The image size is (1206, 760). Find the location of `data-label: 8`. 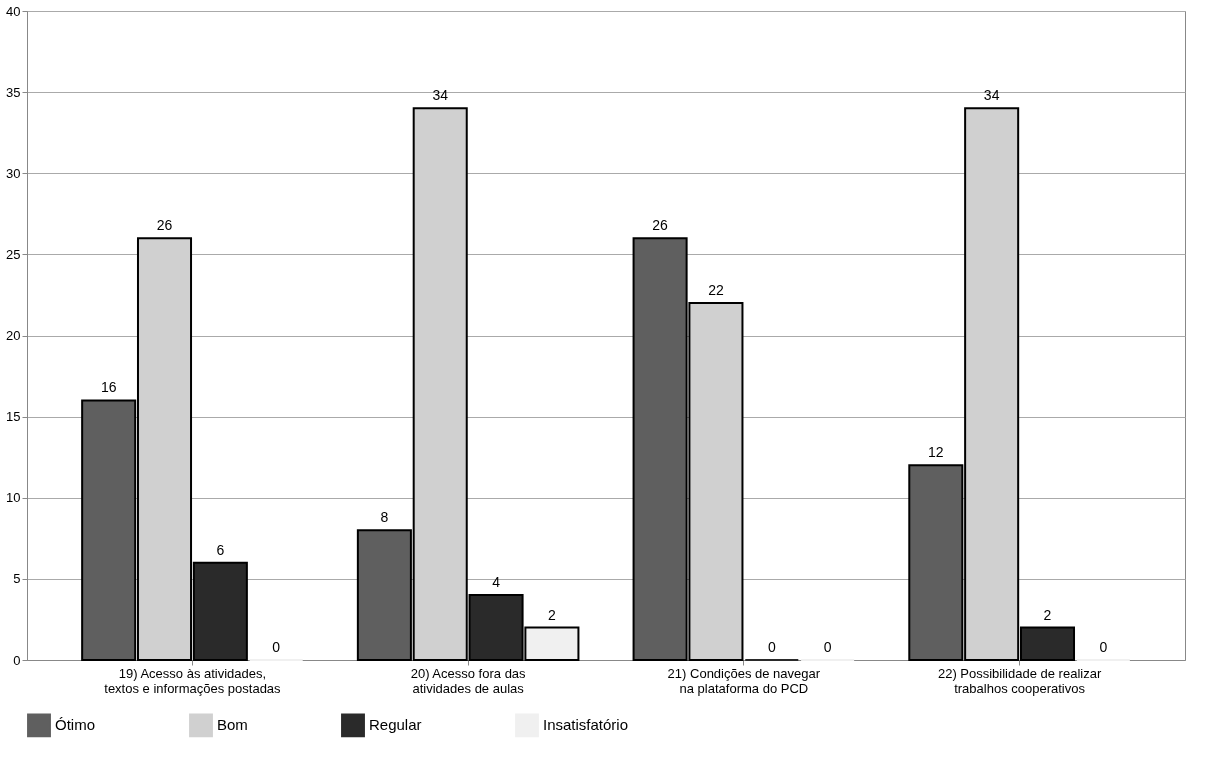

data-label: 8 is located at coordinates (384, 517).